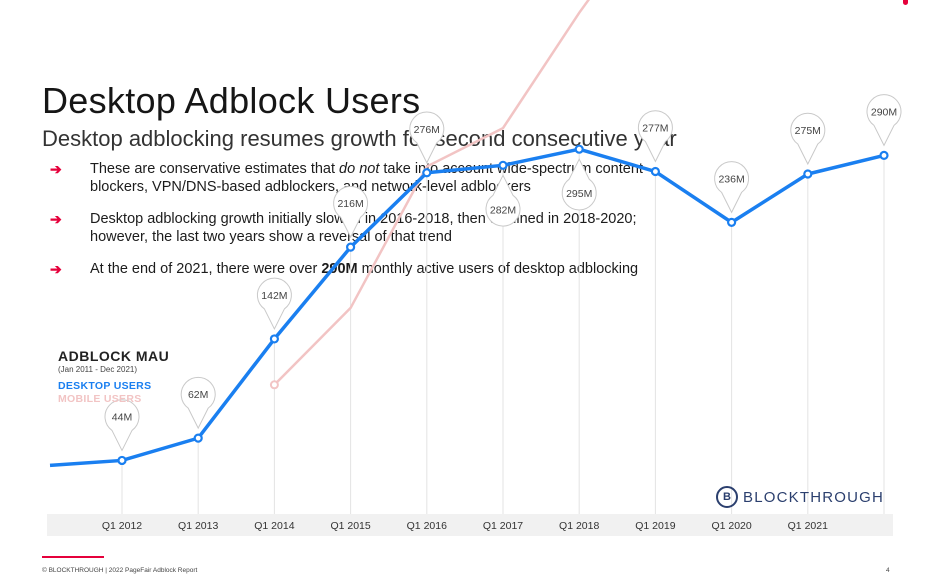 Image resolution: width=937 pixels, height=583 pixels. Describe the element at coordinates (503, 210) in the screenshot. I see `data-label: 282M` at that location.